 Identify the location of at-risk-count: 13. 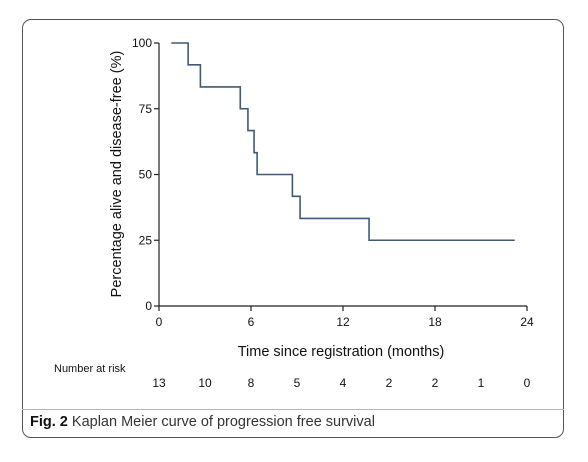
(159, 383).